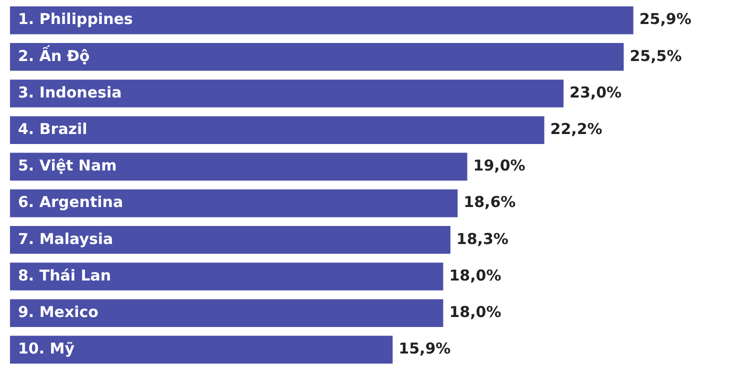 Image resolution: width=750 pixels, height=370 pixels. I want to click on y-tick-label: 9. Mexico, so click(58, 311).